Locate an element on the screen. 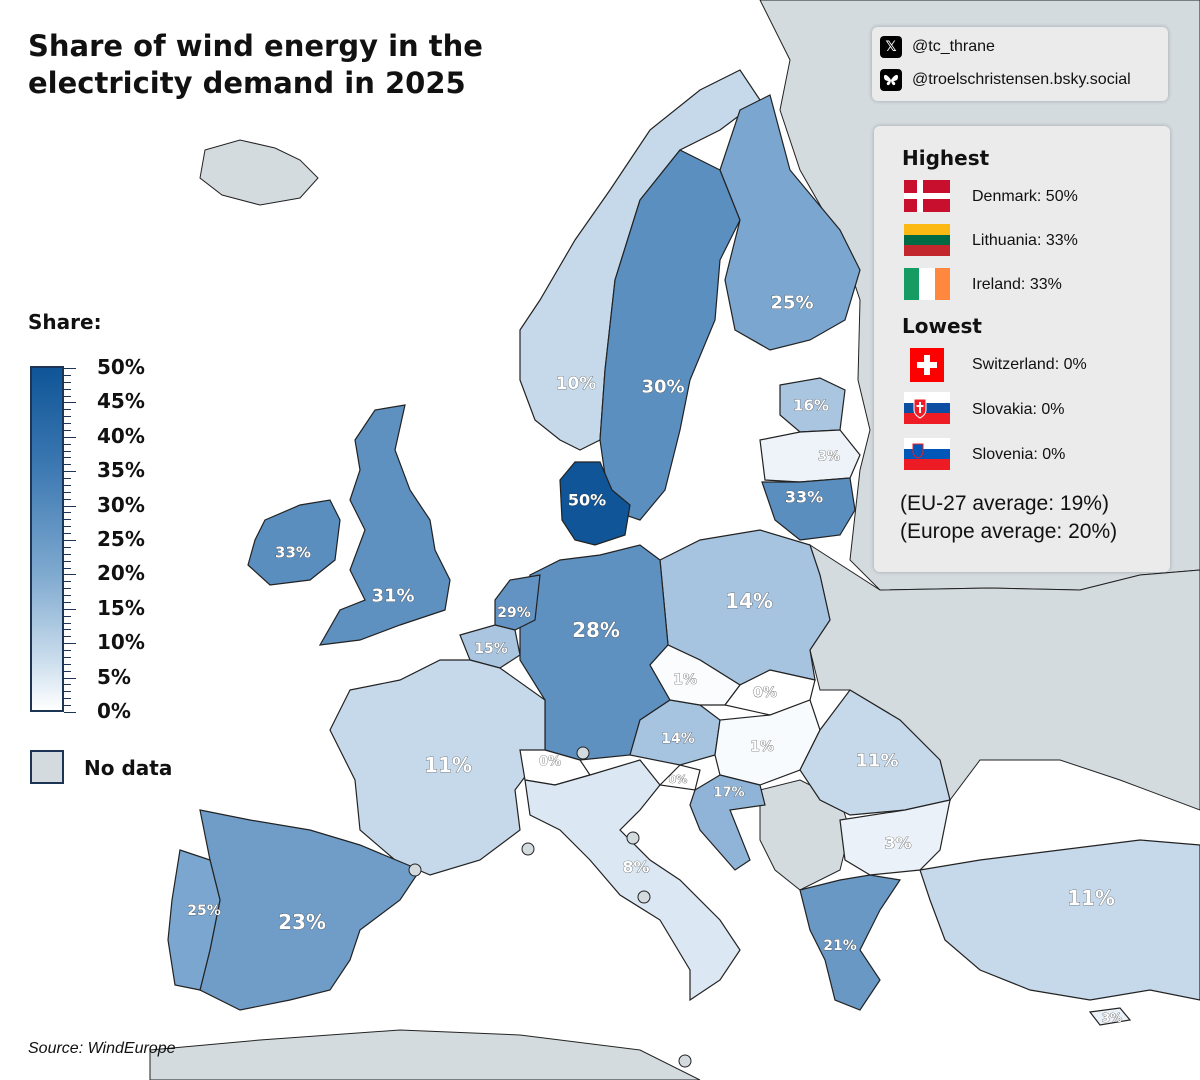 The height and width of the screenshot is (1080, 1200). scale-tick-label: 15% is located at coordinates (121, 607).